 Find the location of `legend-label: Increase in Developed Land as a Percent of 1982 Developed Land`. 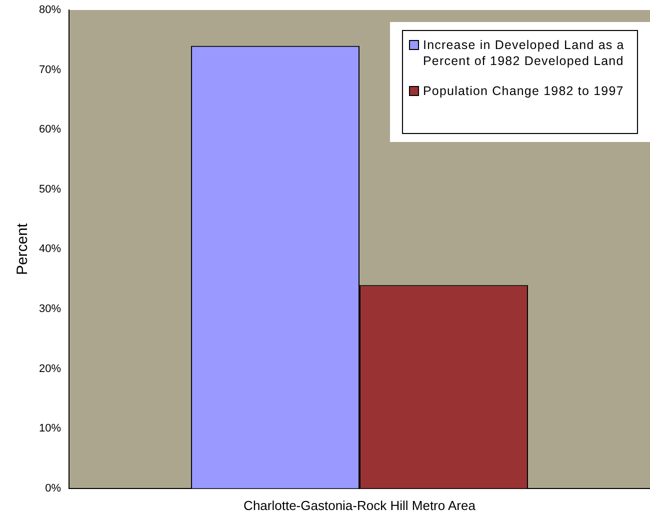

legend-label: Increase in Developed Land as a Percent of 1982 Developed Land is located at coordinates (524, 53).